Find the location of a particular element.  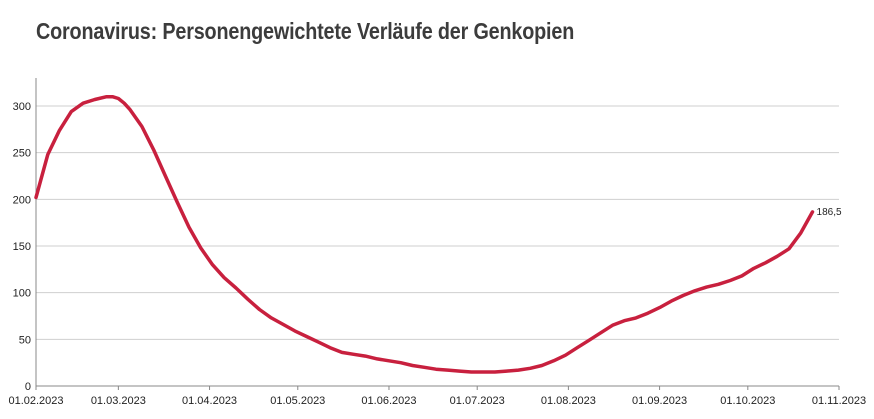

y-tick-label: 150 is located at coordinates (22, 247).